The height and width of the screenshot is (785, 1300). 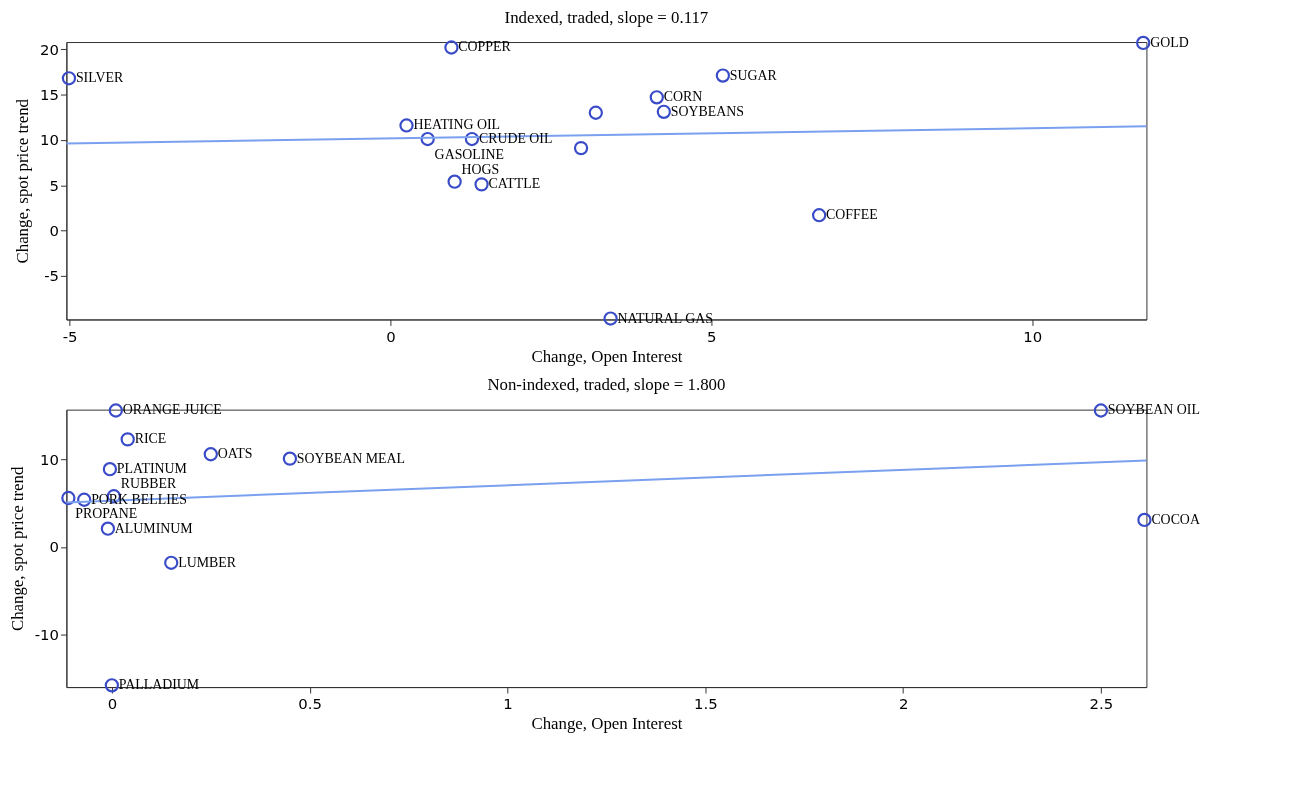 I want to click on annotation: PROPANE, so click(x=106, y=513).